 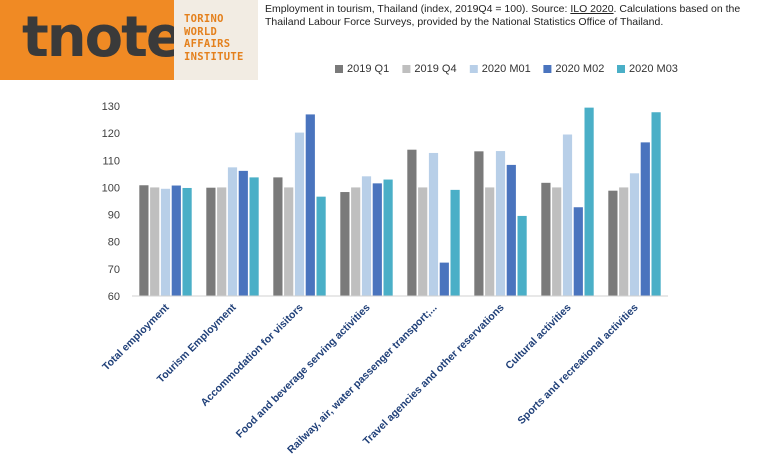 I want to click on chart-legend: 2019 Q1 2019 Q4 2020 M01 2020 M02 2020 M03, so click(x=506, y=69).